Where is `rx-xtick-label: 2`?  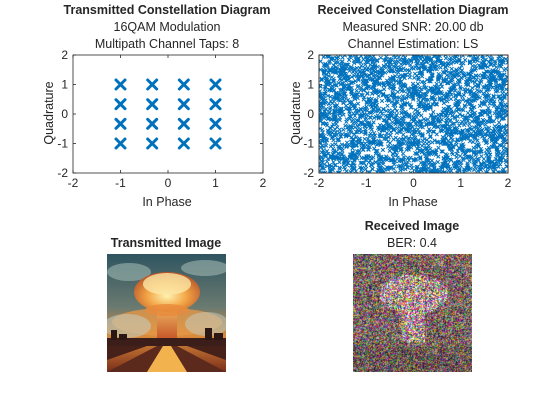
rx-xtick-label: 2 is located at coordinates (508, 183).